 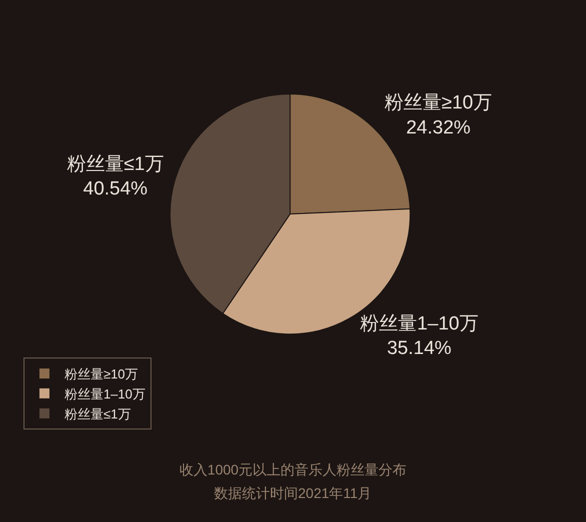 What do you see at coordinates (419, 349) in the screenshot?
I see `data-label: 35.14%` at bounding box center [419, 349].